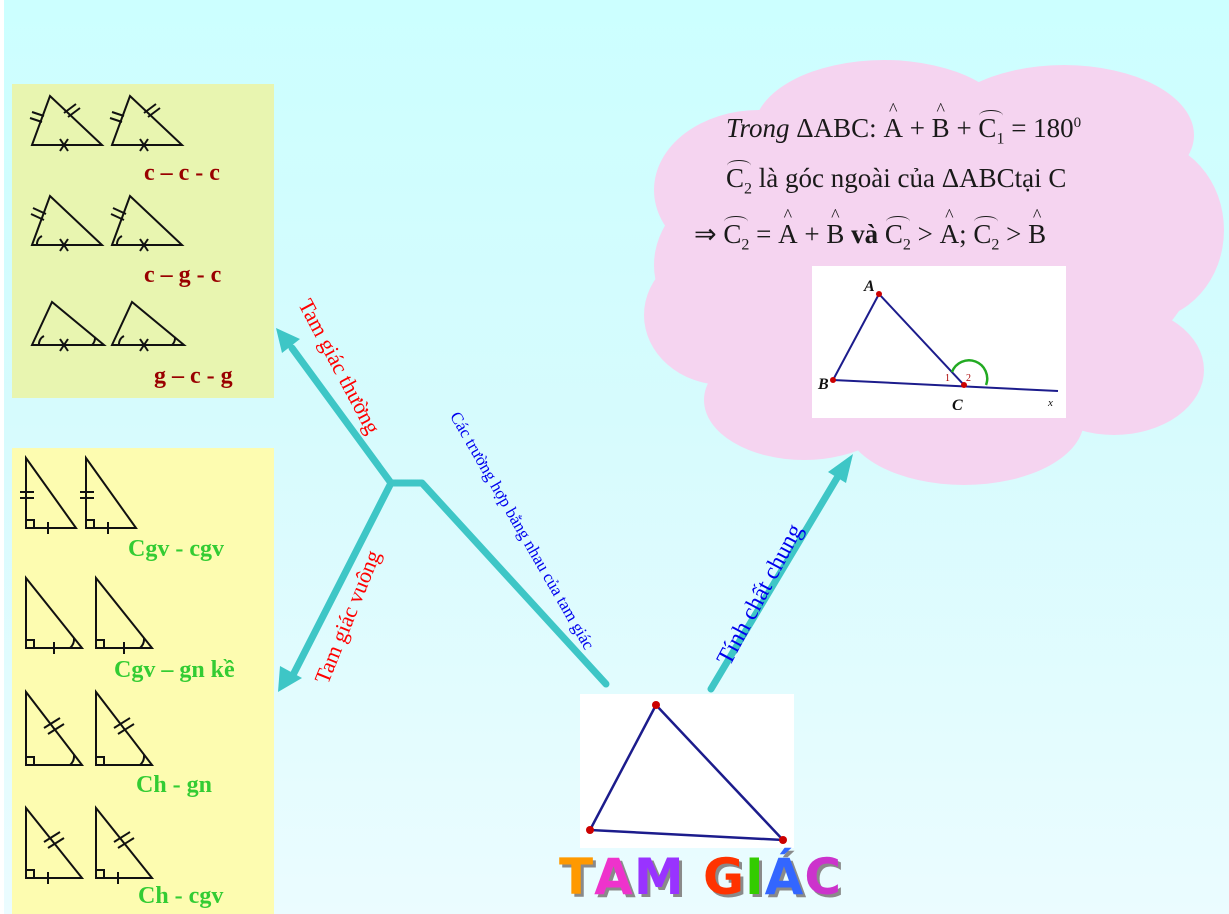 The image size is (1229, 914). What do you see at coordinates (1077, 123) in the screenshot?
I see `formula-degree: 0` at bounding box center [1077, 123].